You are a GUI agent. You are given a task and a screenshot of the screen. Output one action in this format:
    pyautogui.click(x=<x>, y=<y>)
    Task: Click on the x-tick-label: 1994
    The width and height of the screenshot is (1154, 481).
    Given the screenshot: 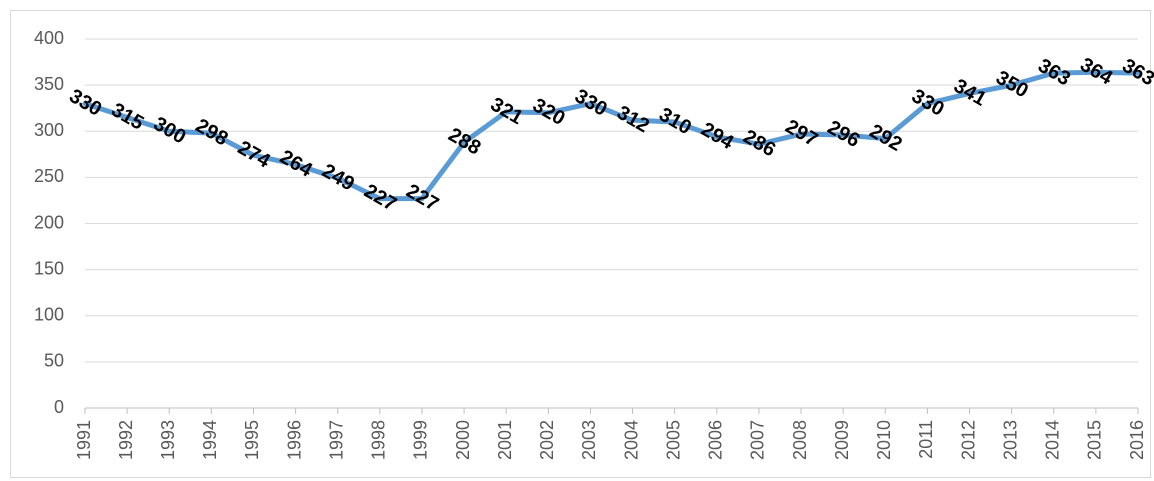 What is the action you would take?
    pyautogui.click(x=210, y=440)
    